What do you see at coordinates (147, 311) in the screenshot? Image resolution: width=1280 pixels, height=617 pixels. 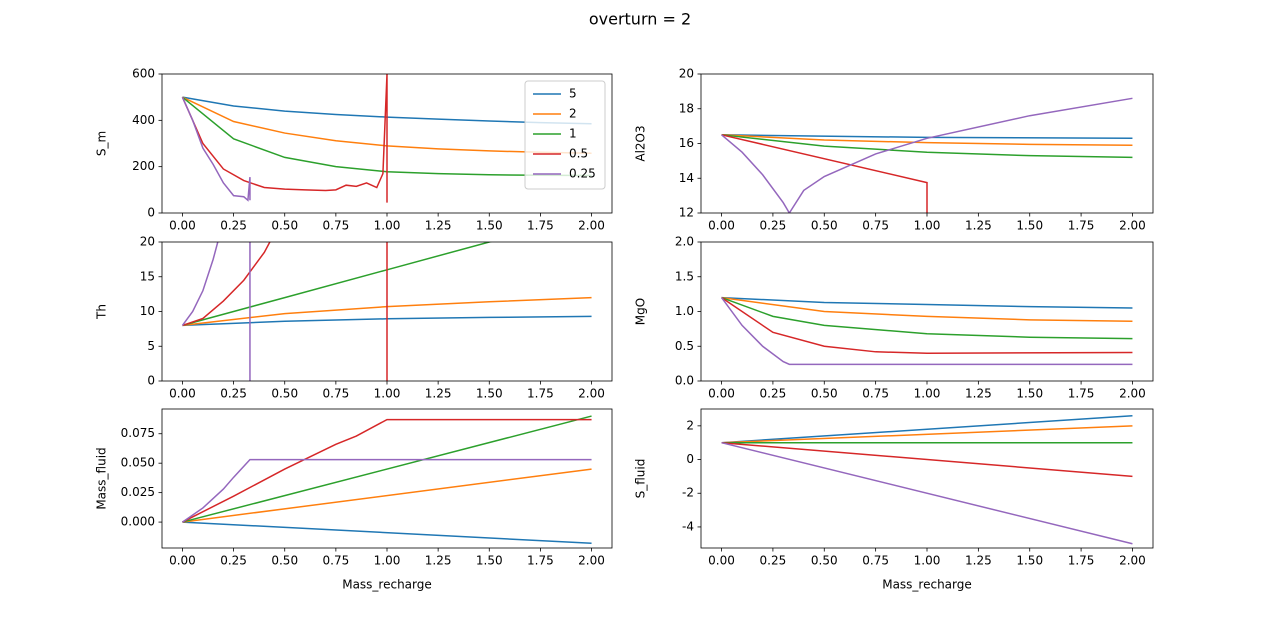 I see `y-tick-label: 10` at bounding box center [147, 311].